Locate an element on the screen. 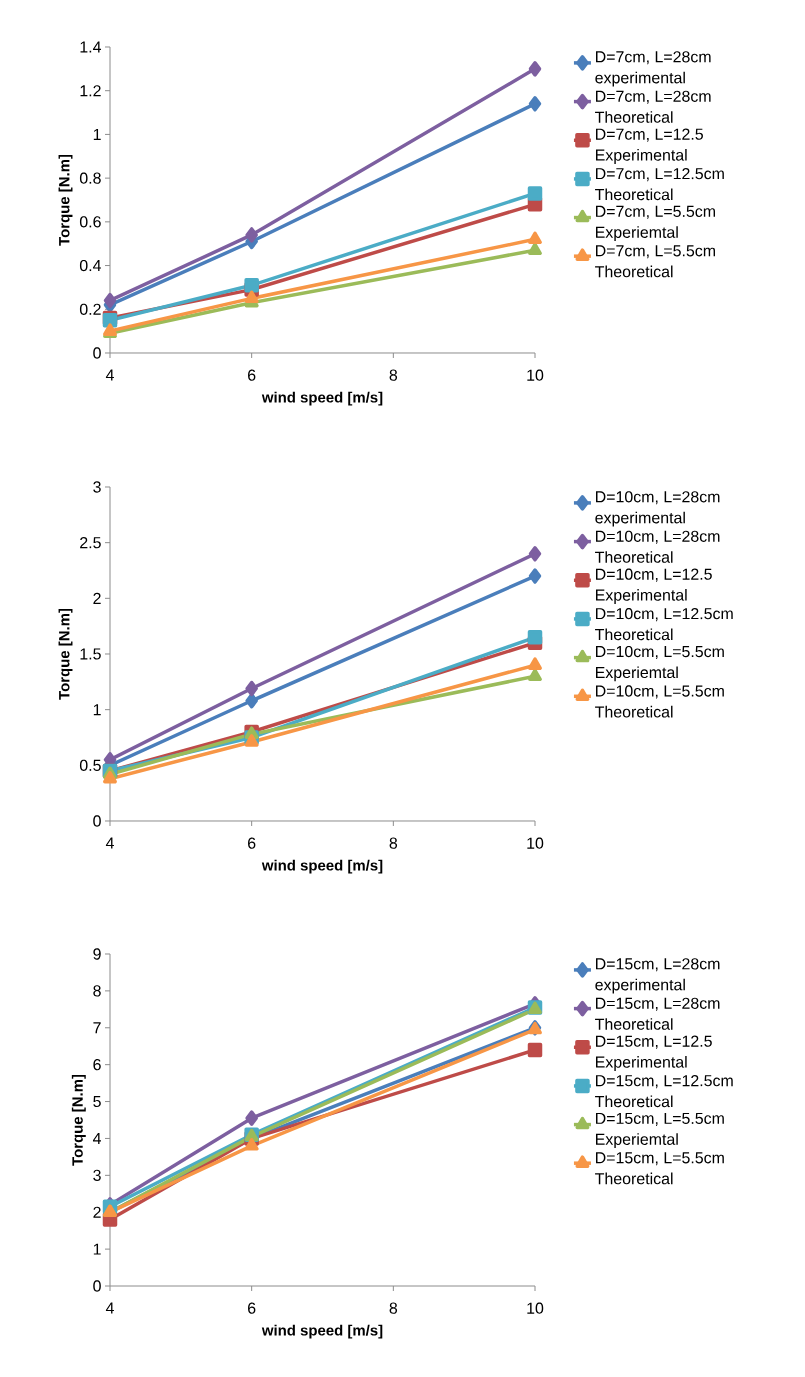 The height and width of the screenshot is (1377, 805). legend-label: D=7cm, L=12.5 Experimental is located at coordinates (649, 146).